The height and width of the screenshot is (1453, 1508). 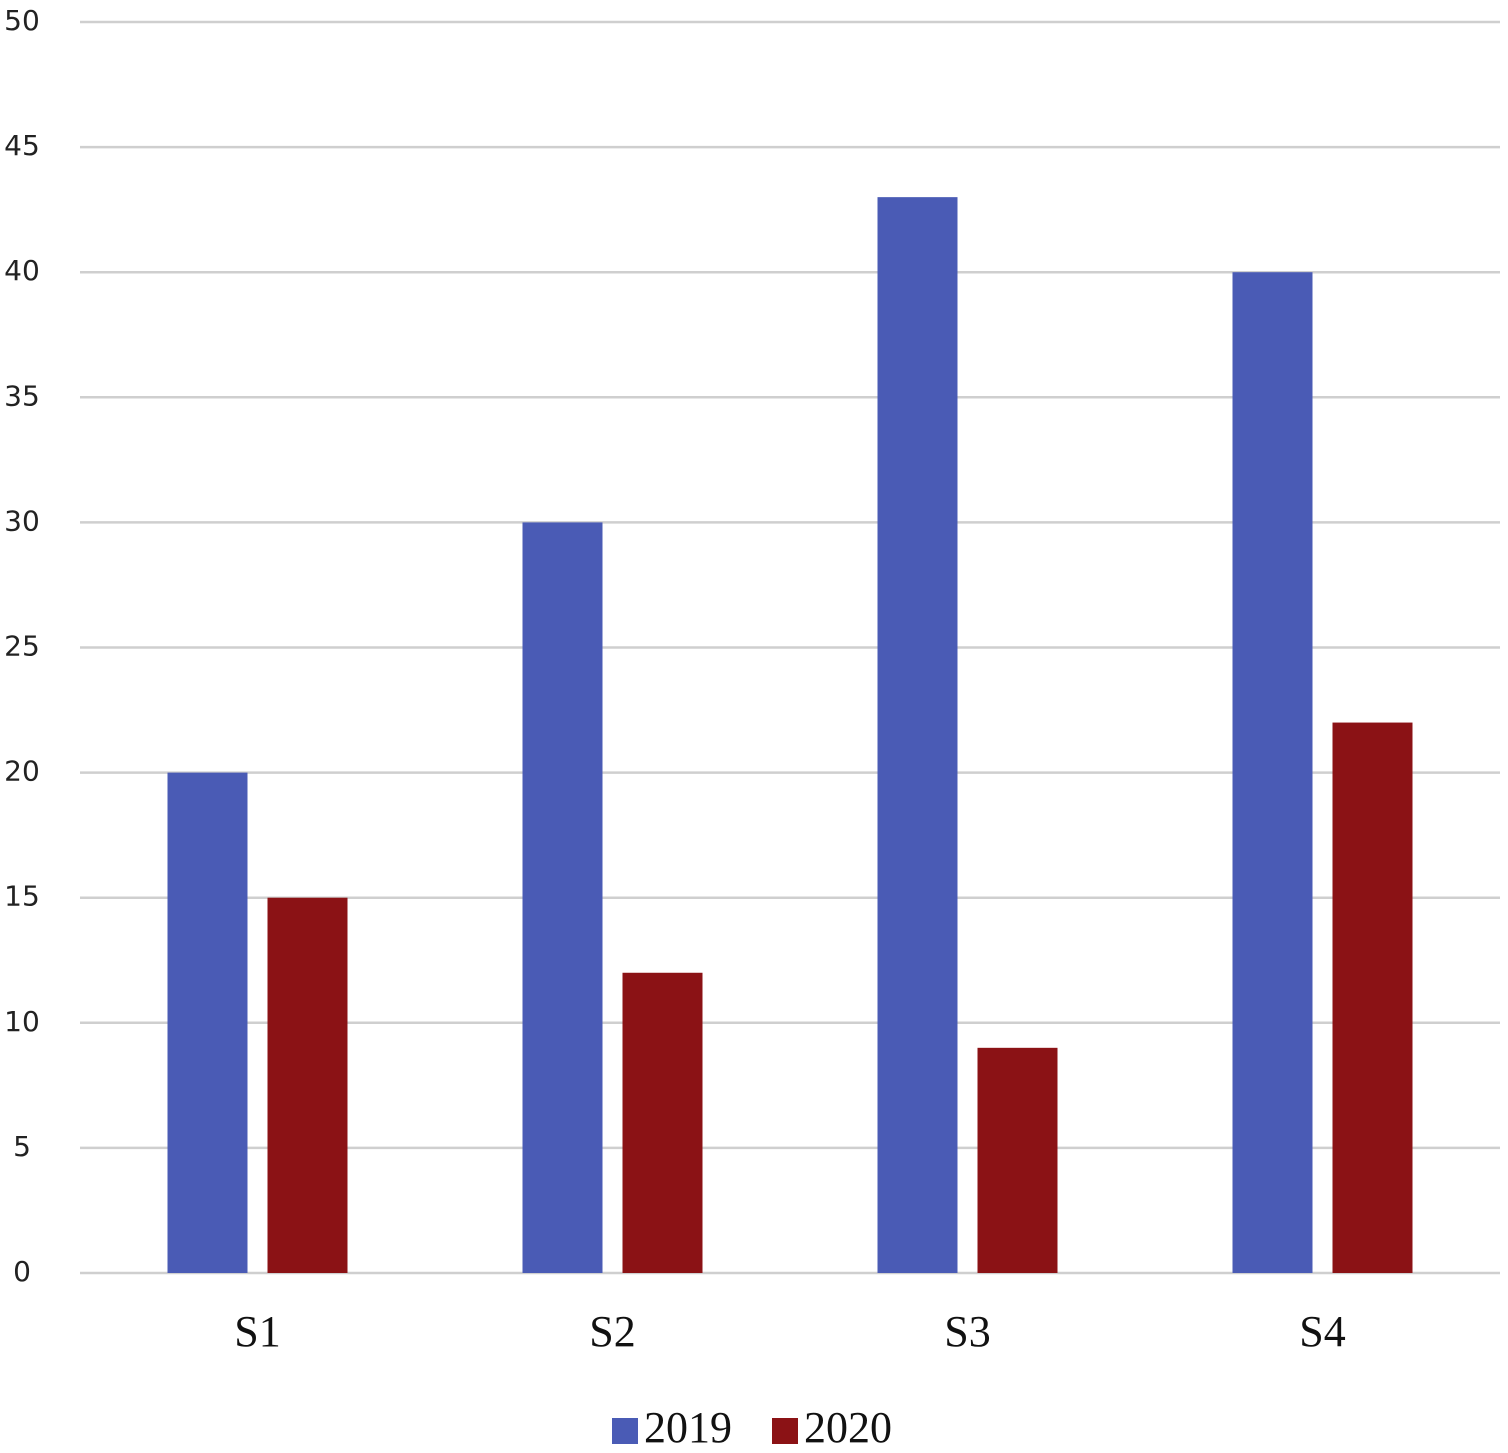 I want to click on y-tick-label: 0, so click(x=22, y=1271).